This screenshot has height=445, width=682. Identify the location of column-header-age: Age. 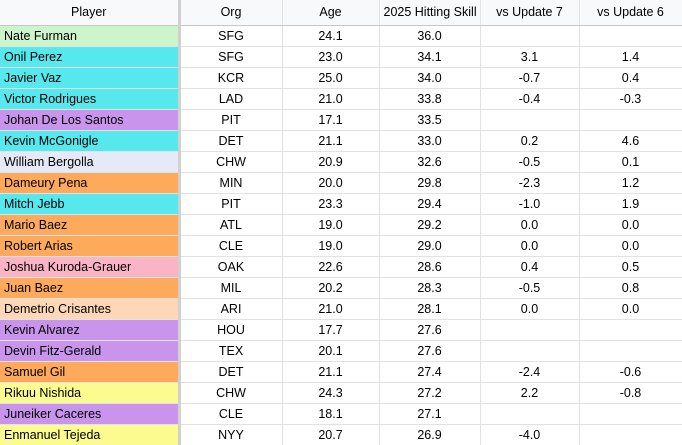
(331, 13).